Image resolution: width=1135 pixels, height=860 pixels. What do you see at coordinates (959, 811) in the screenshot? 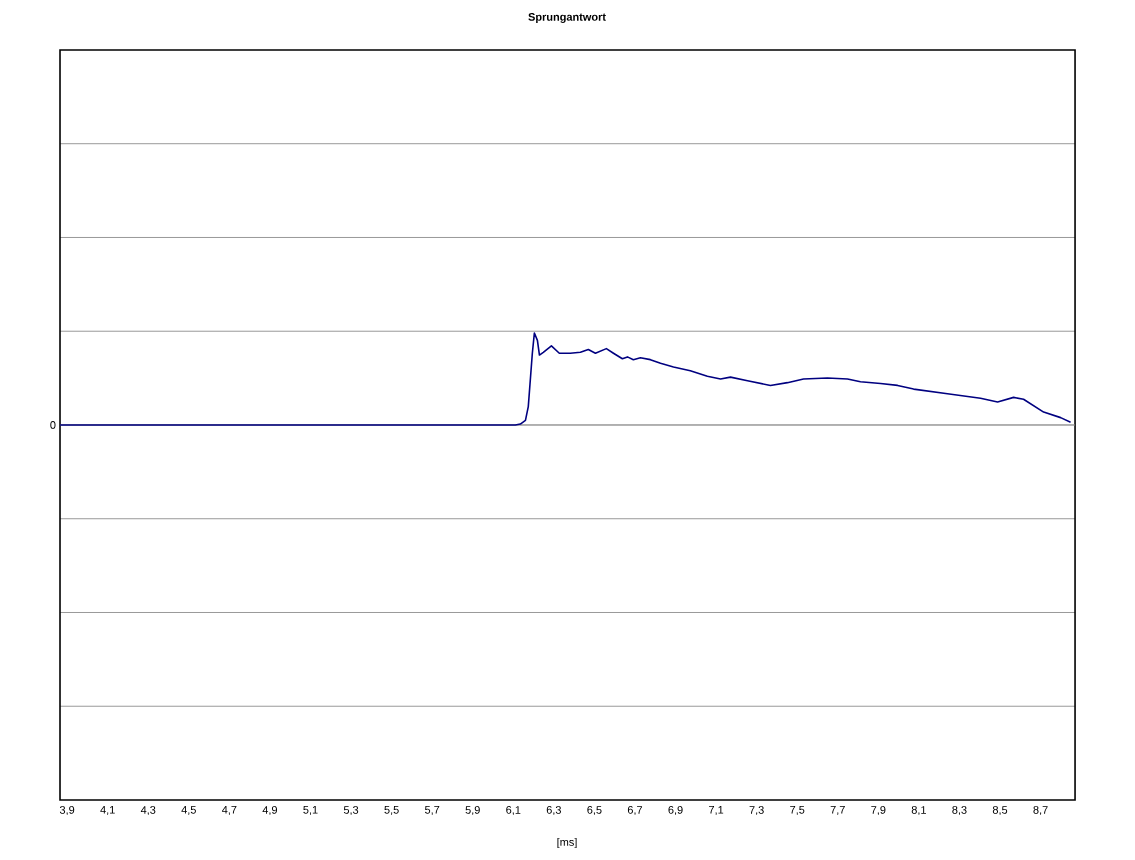
I see `x-tick-label: 8,3` at bounding box center [959, 811].